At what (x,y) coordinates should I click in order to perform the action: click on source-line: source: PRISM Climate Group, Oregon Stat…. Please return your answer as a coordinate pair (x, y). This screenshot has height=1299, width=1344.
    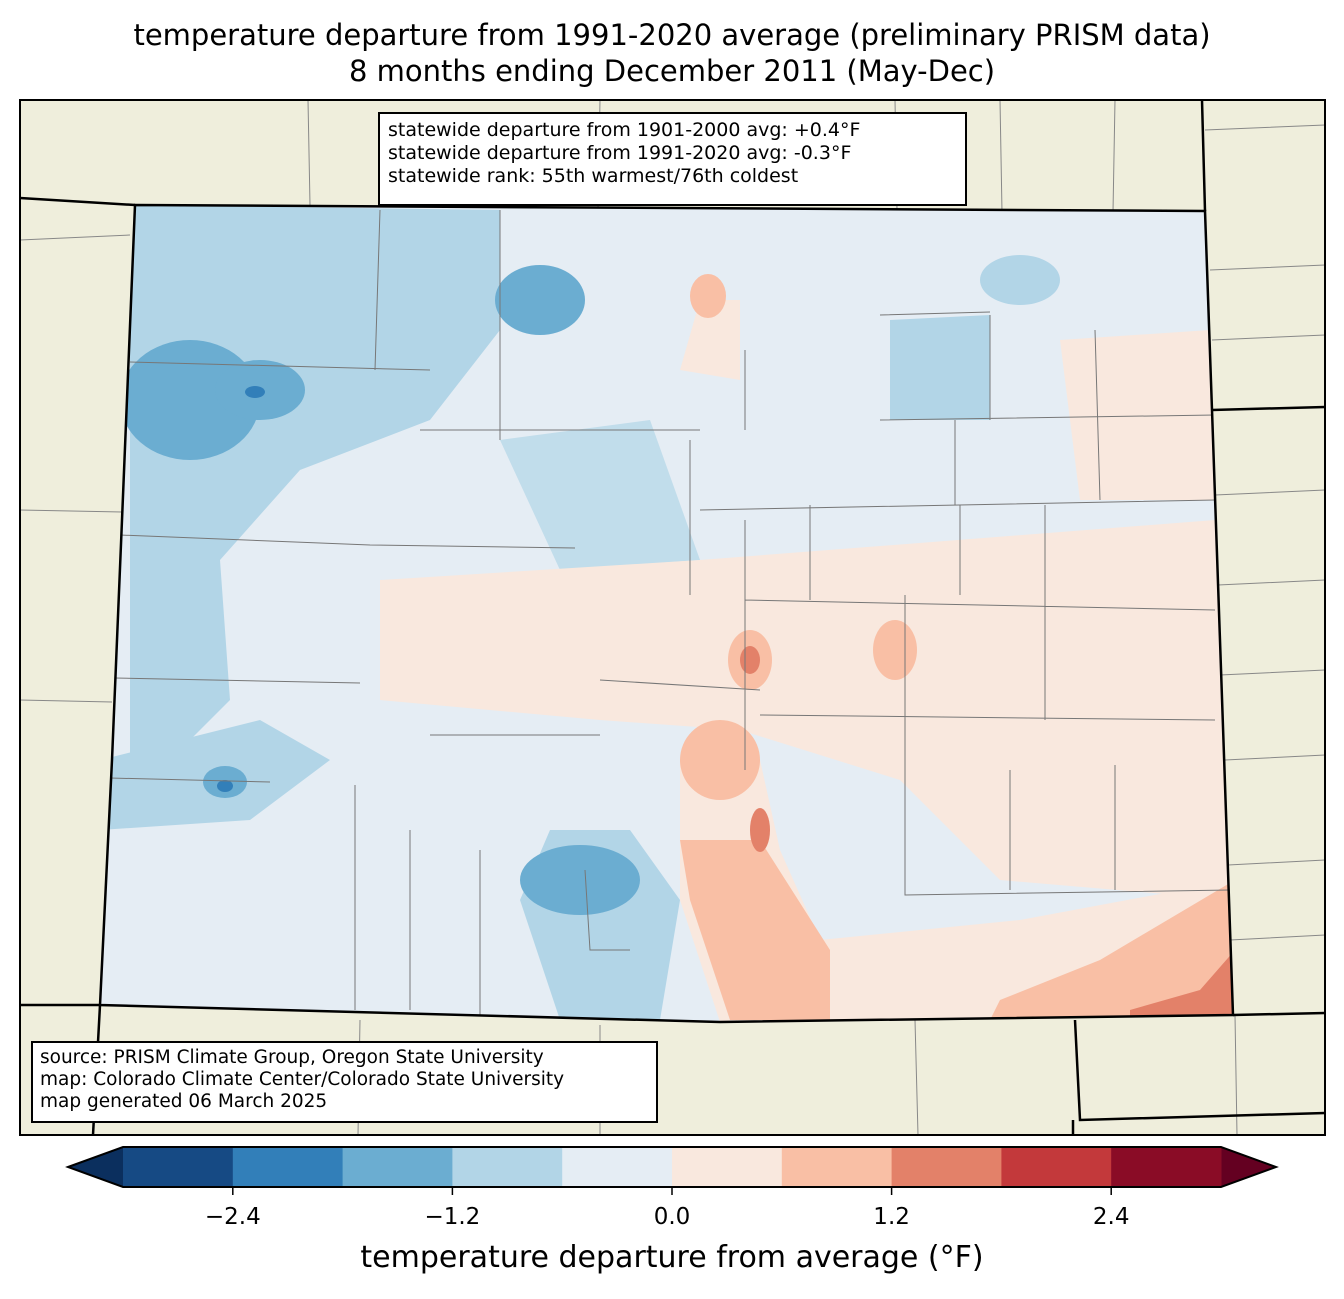
    Looking at the image, I should click on (292, 1057).